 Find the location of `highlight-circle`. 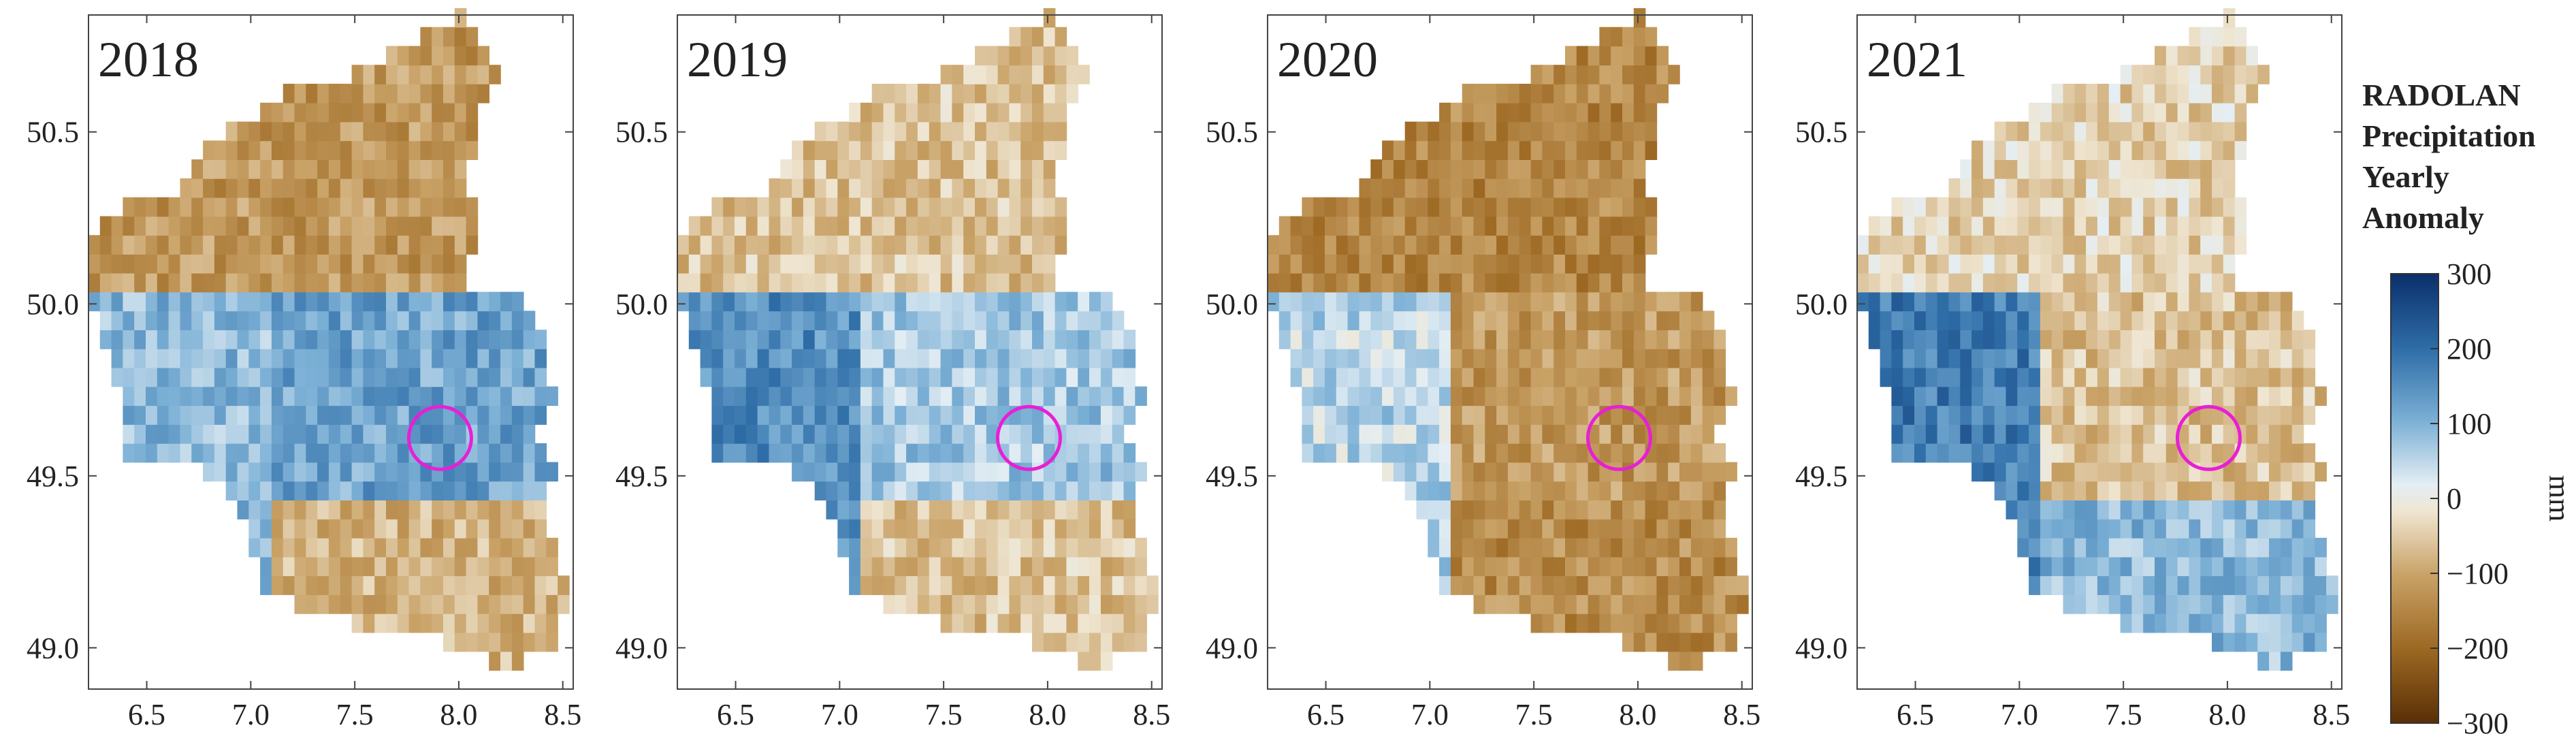

highlight-circle is located at coordinates (2209, 437).